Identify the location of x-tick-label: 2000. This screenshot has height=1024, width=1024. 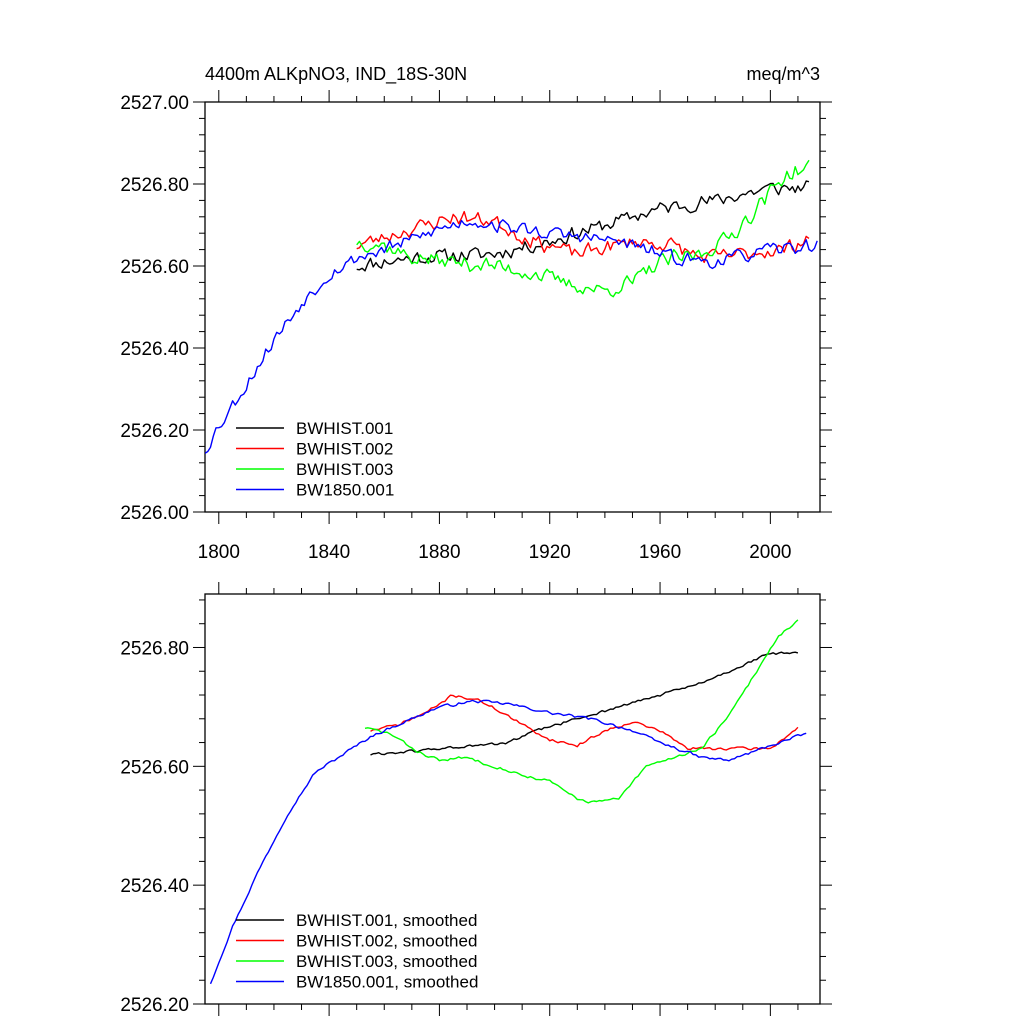
(770, 552).